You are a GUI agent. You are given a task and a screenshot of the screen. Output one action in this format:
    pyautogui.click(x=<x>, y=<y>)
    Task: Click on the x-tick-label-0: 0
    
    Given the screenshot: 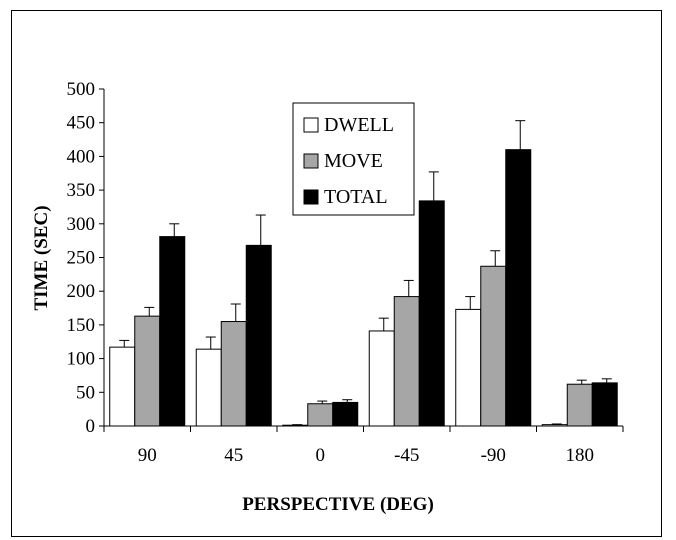 What is the action you would take?
    pyautogui.click(x=321, y=455)
    